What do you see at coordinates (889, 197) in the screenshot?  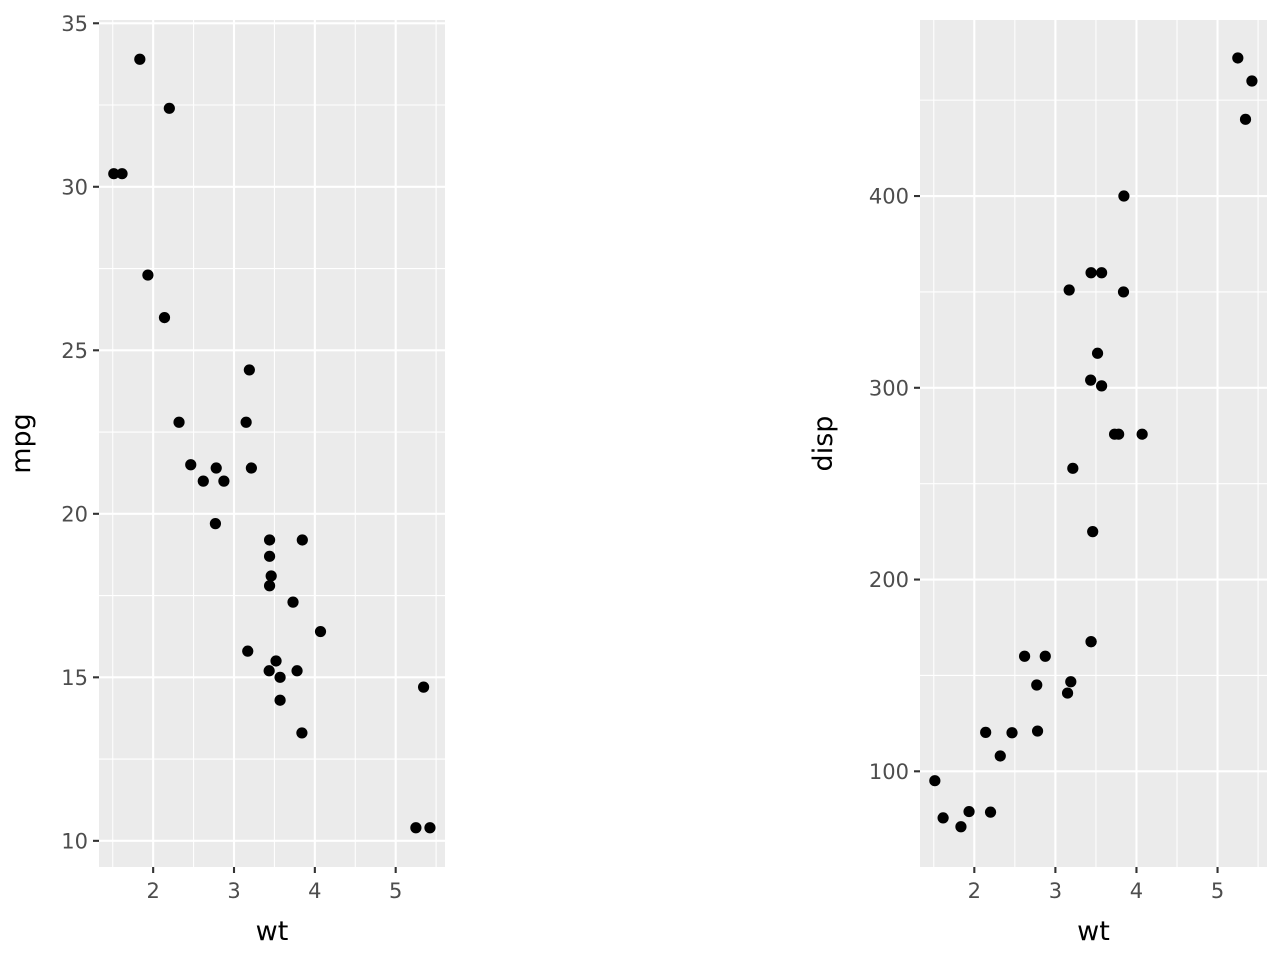 I see `y-tick-label: 400` at bounding box center [889, 197].